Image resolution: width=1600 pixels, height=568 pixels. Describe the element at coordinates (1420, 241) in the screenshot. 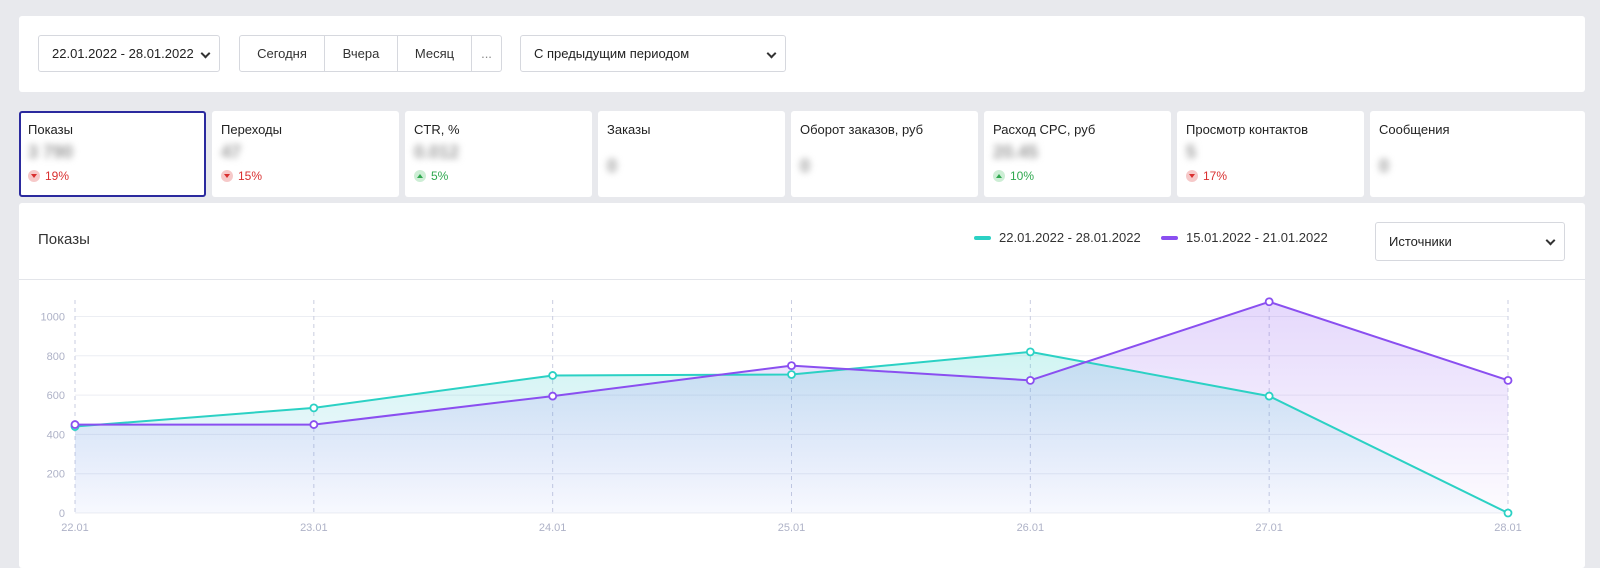

I see `sources-select-value: Источники` at that location.